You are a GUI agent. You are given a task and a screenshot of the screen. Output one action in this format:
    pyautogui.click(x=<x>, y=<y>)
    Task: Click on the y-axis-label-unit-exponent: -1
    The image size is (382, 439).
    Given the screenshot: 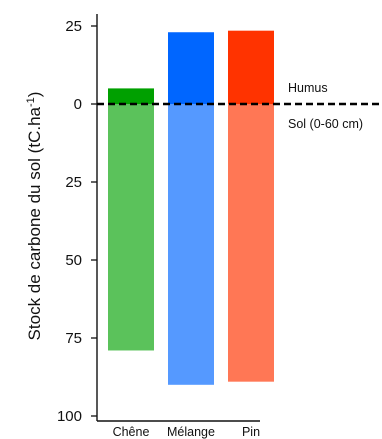 What is the action you would take?
    pyautogui.click(x=31, y=102)
    